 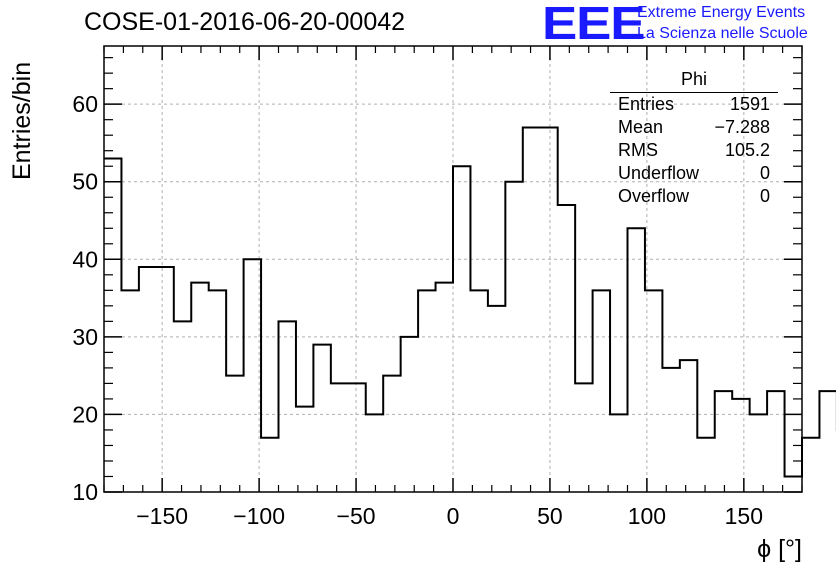 I want to click on brand-line-2: La Scienza nelle Scuole, so click(x=722, y=33).